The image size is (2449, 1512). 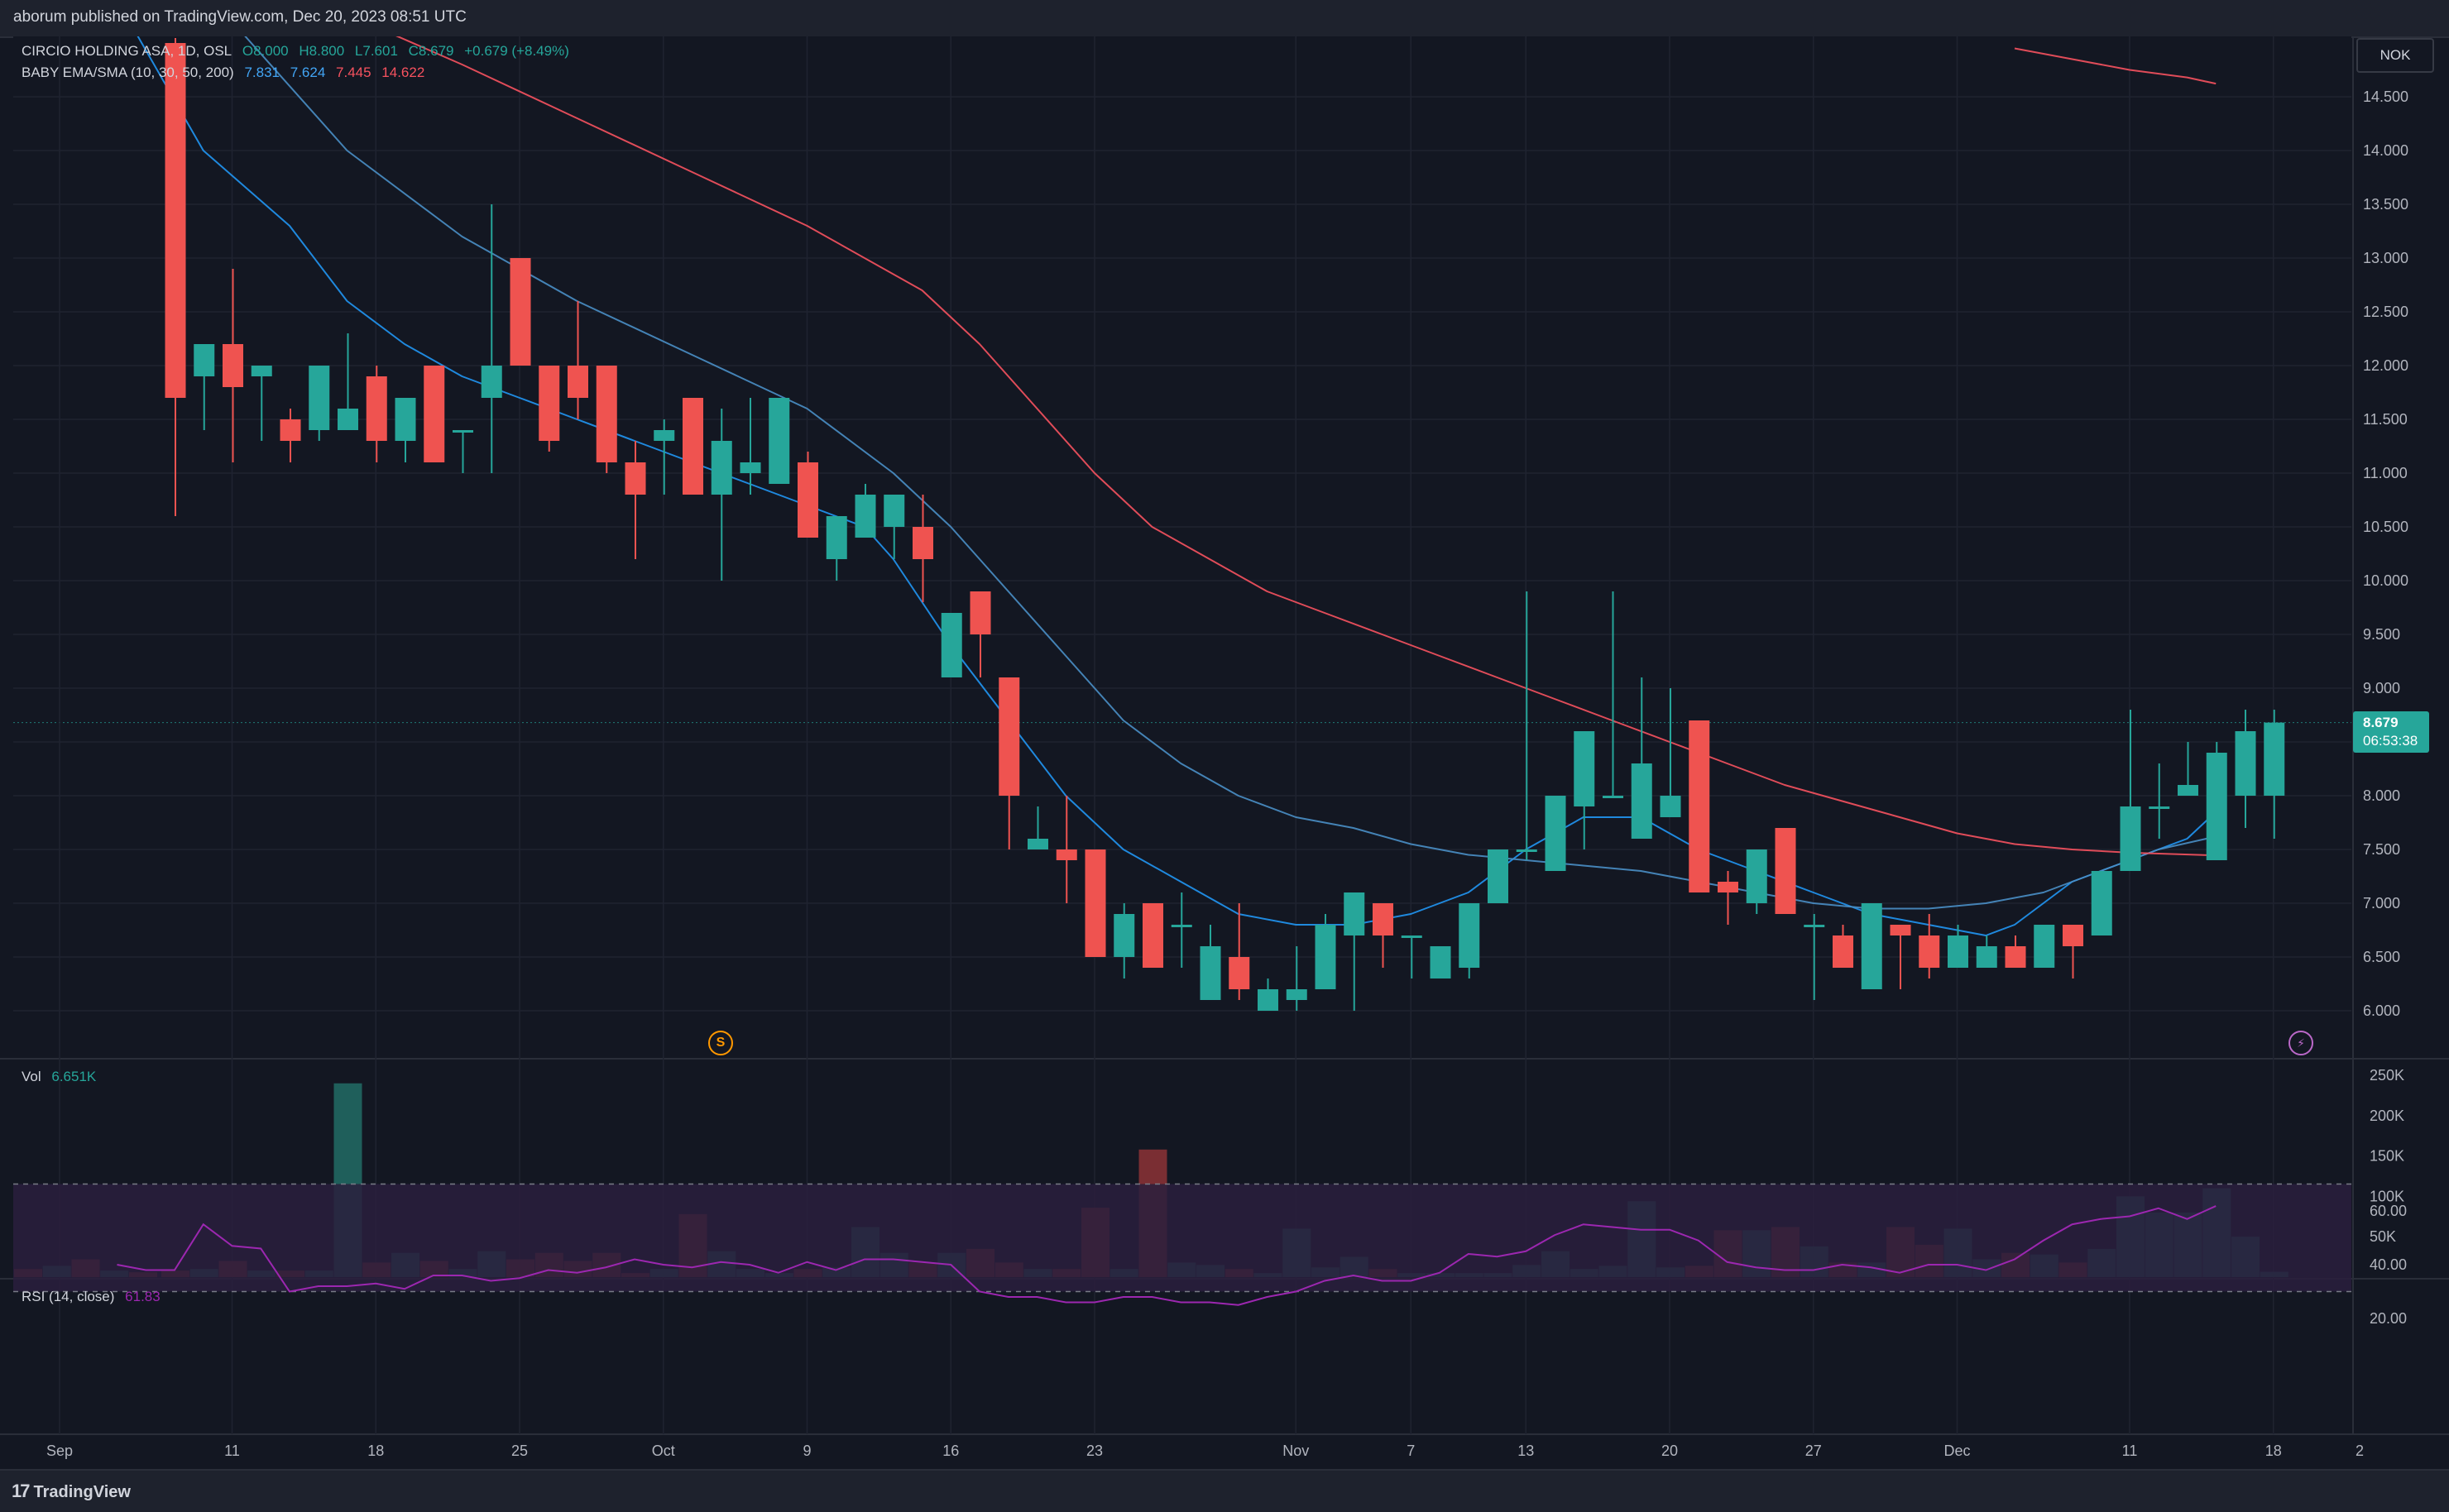 What do you see at coordinates (128, 72) in the screenshot?
I see `indicator-name: BABY EMA/SMA (10, 30, 50, 200)` at bounding box center [128, 72].